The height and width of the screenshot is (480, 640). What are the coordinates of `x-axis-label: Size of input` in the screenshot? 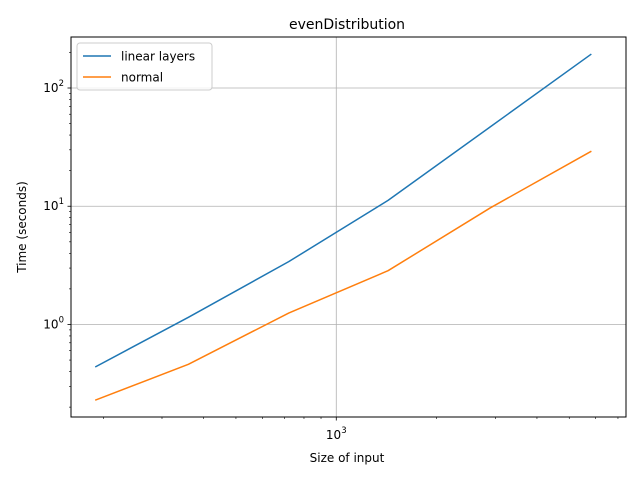 It's located at (347, 458).